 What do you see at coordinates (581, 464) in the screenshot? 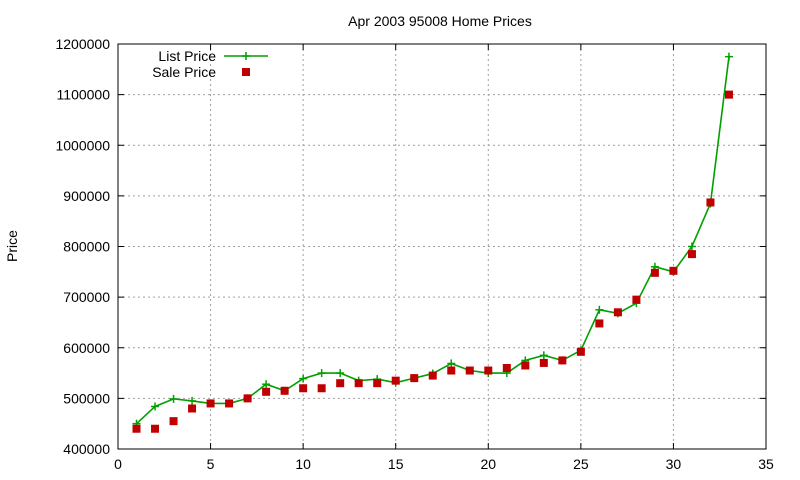
I see `x-tick-label: 25` at bounding box center [581, 464].